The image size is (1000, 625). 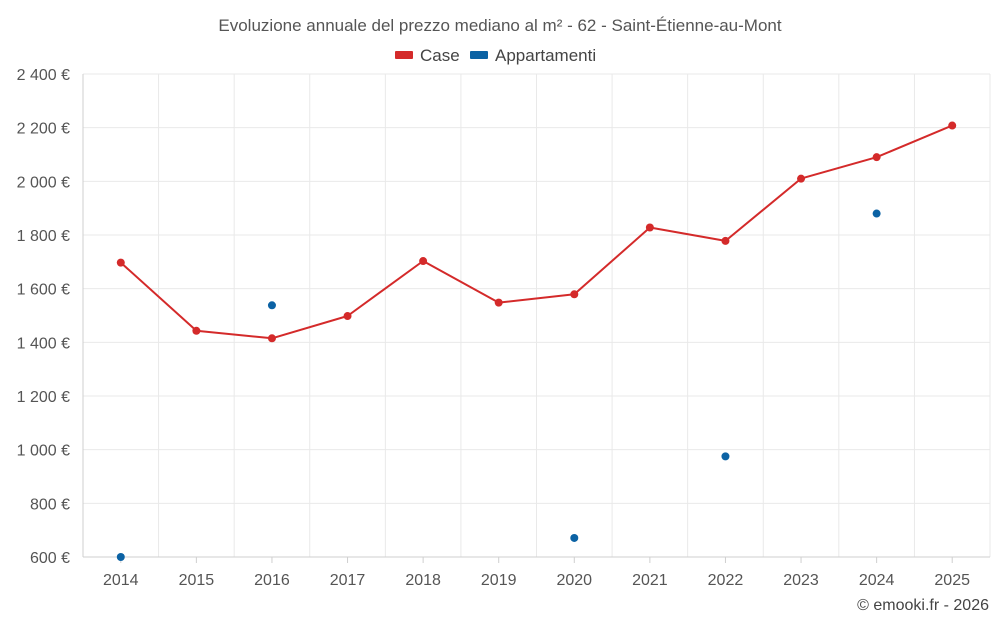 What do you see at coordinates (650, 580) in the screenshot?
I see `x-tick-label: 2021` at bounding box center [650, 580].